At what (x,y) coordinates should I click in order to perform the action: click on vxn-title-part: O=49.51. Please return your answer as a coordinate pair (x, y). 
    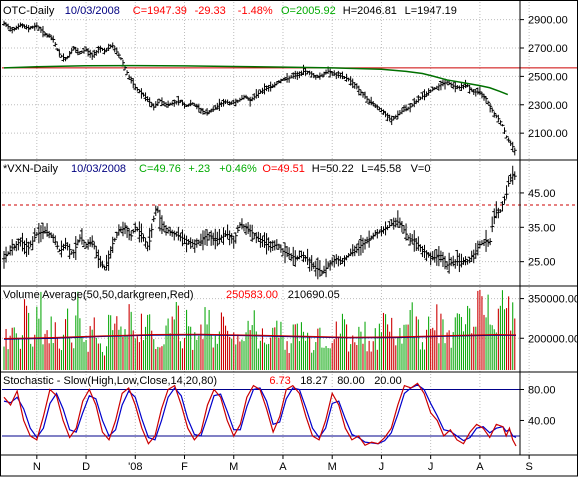
    Looking at the image, I should click on (283, 169).